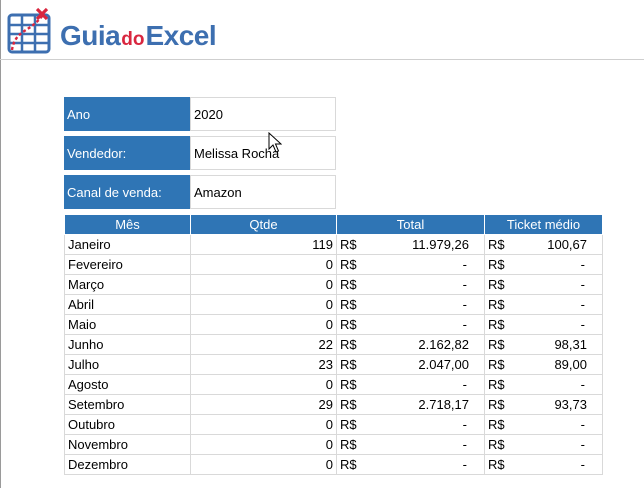  I want to click on cell-mes: Setembro, so click(127, 404).